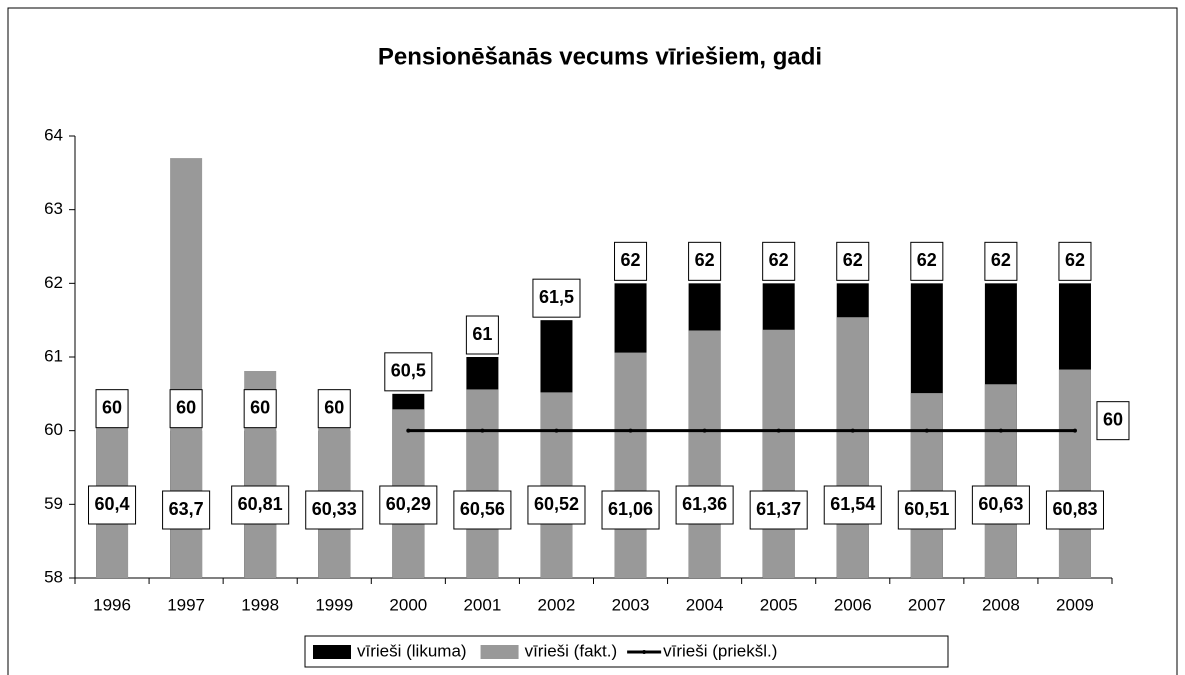 The width and height of the screenshot is (1185, 675). What do you see at coordinates (571, 650) in the screenshot?
I see `legend-label: vīrieši (fakt.)` at bounding box center [571, 650].